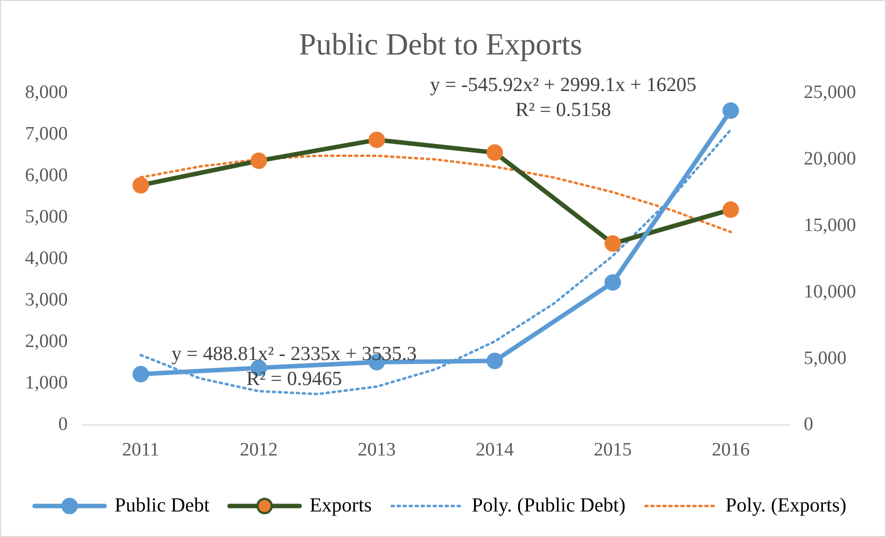  I want to click on y-tick-label: 7,000, so click(46, 134).